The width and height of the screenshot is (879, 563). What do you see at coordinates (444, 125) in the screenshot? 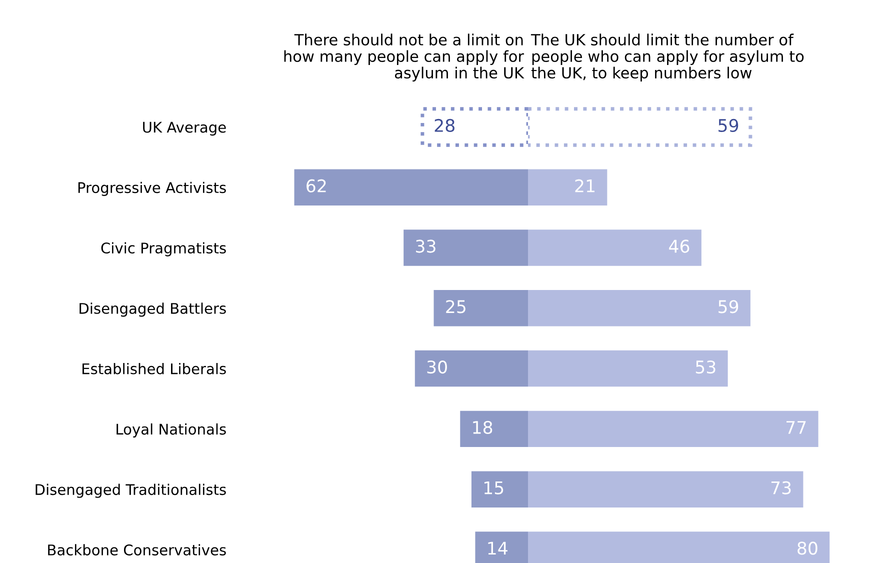
I see `data-label: 28` at bounding box center [444, 125].